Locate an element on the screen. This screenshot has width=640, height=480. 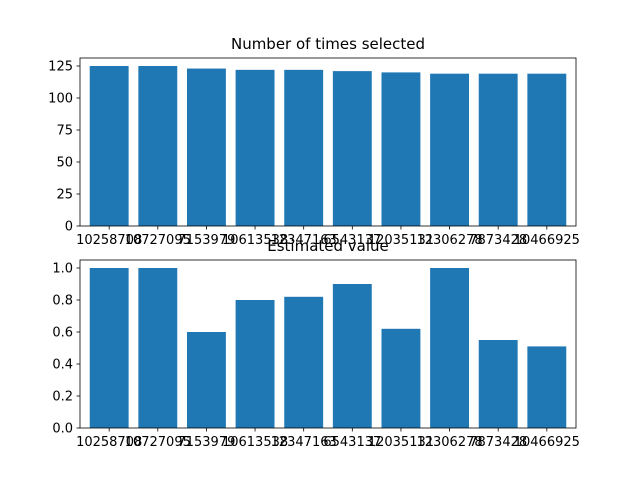
y-tick-label: 0.0 is located at coordinates (62, 429).